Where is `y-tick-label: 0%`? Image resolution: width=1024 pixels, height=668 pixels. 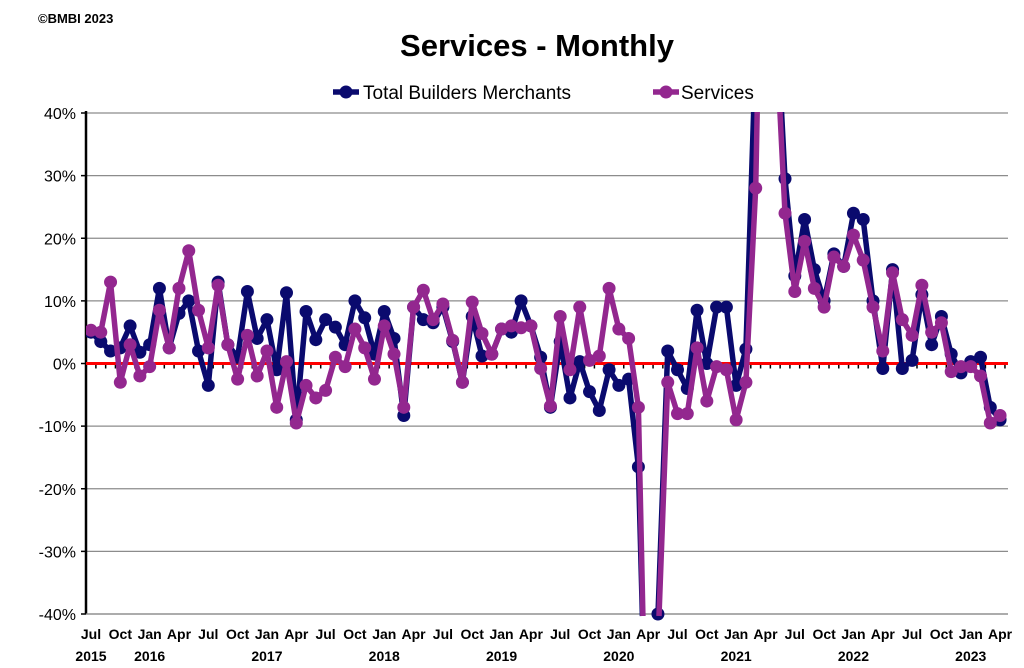 y-tick-label: 0% is located at coordinates (64, 365).